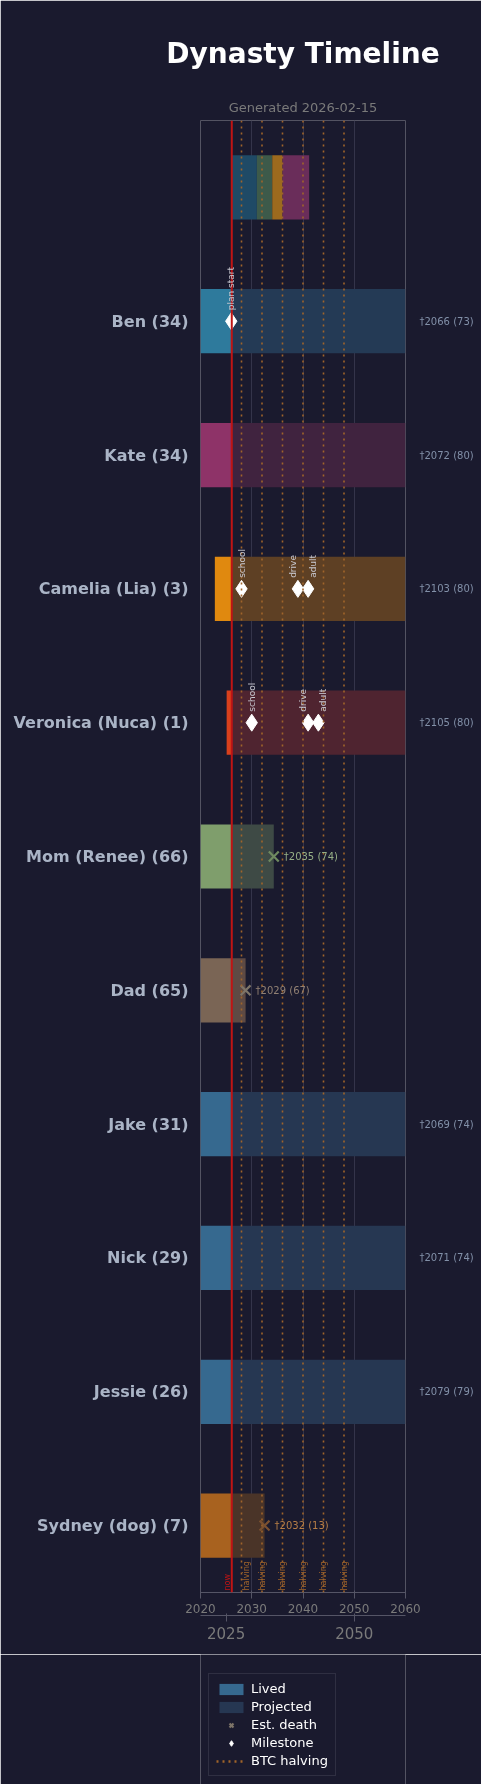 The width and height of the screenshot is (481, 1784). What do you see at coordinates (148, 1258) in the screenshot?
I see `y-tick-label: Nick (29)` at bounding box center [148, 1258].